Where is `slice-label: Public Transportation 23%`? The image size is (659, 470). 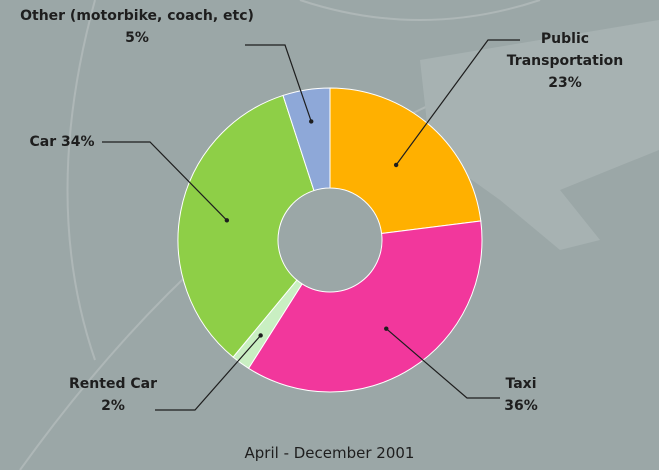
slice-label: Public Transportation 23% is located at coordinates (565, 61).